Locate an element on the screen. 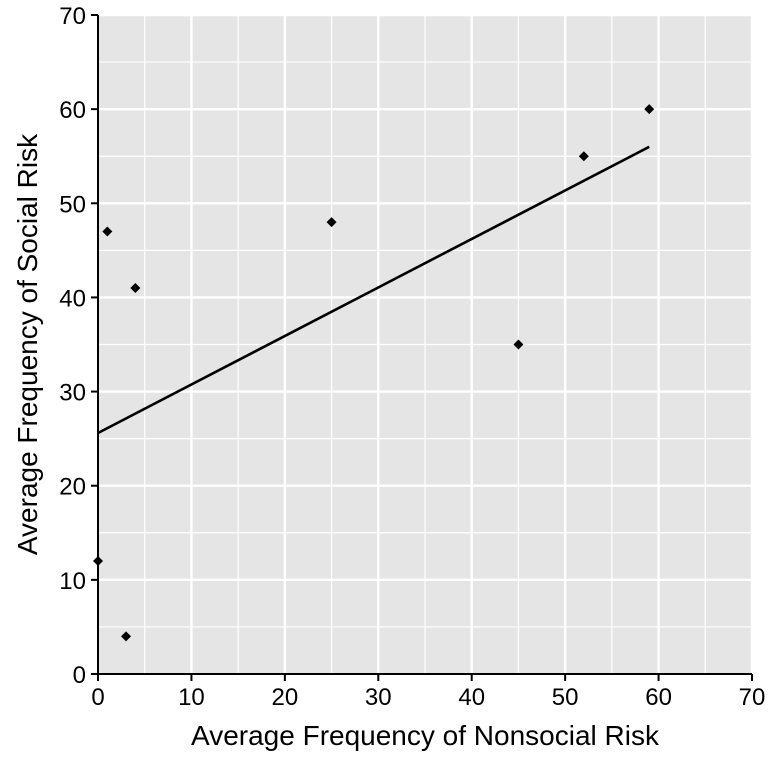  y-tick-label: 30 is located at coordinates (72, 393).